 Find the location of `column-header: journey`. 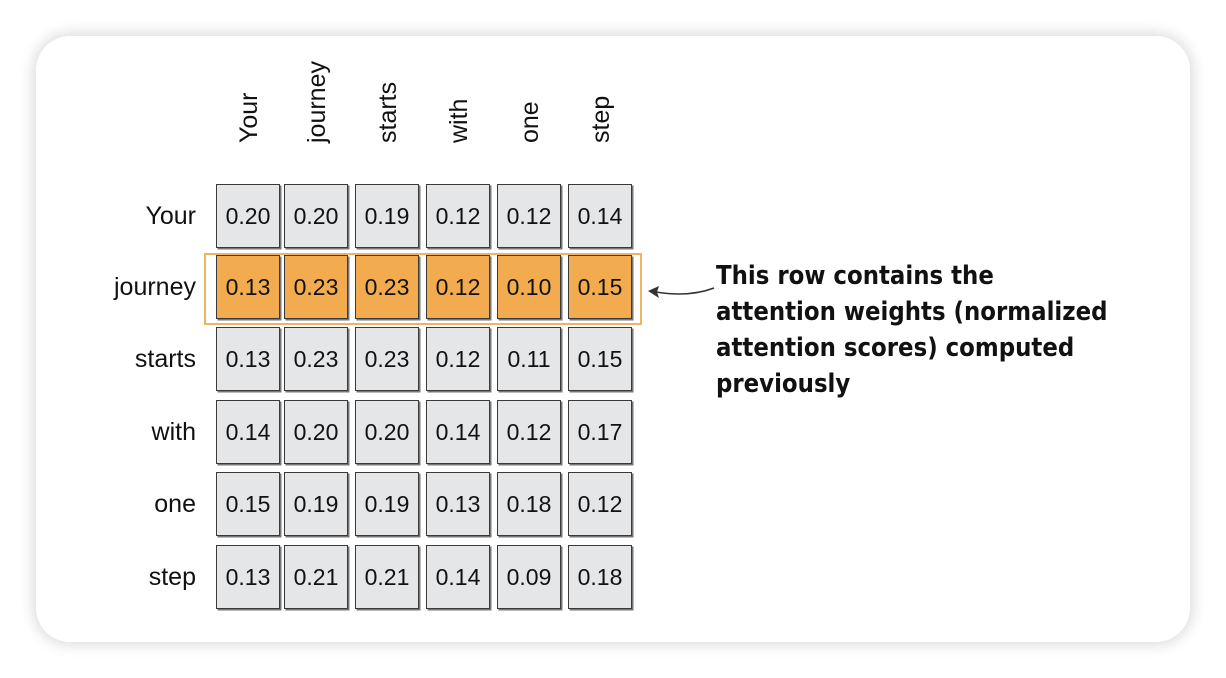

column-header: journey is located at coordinates (317, 107).